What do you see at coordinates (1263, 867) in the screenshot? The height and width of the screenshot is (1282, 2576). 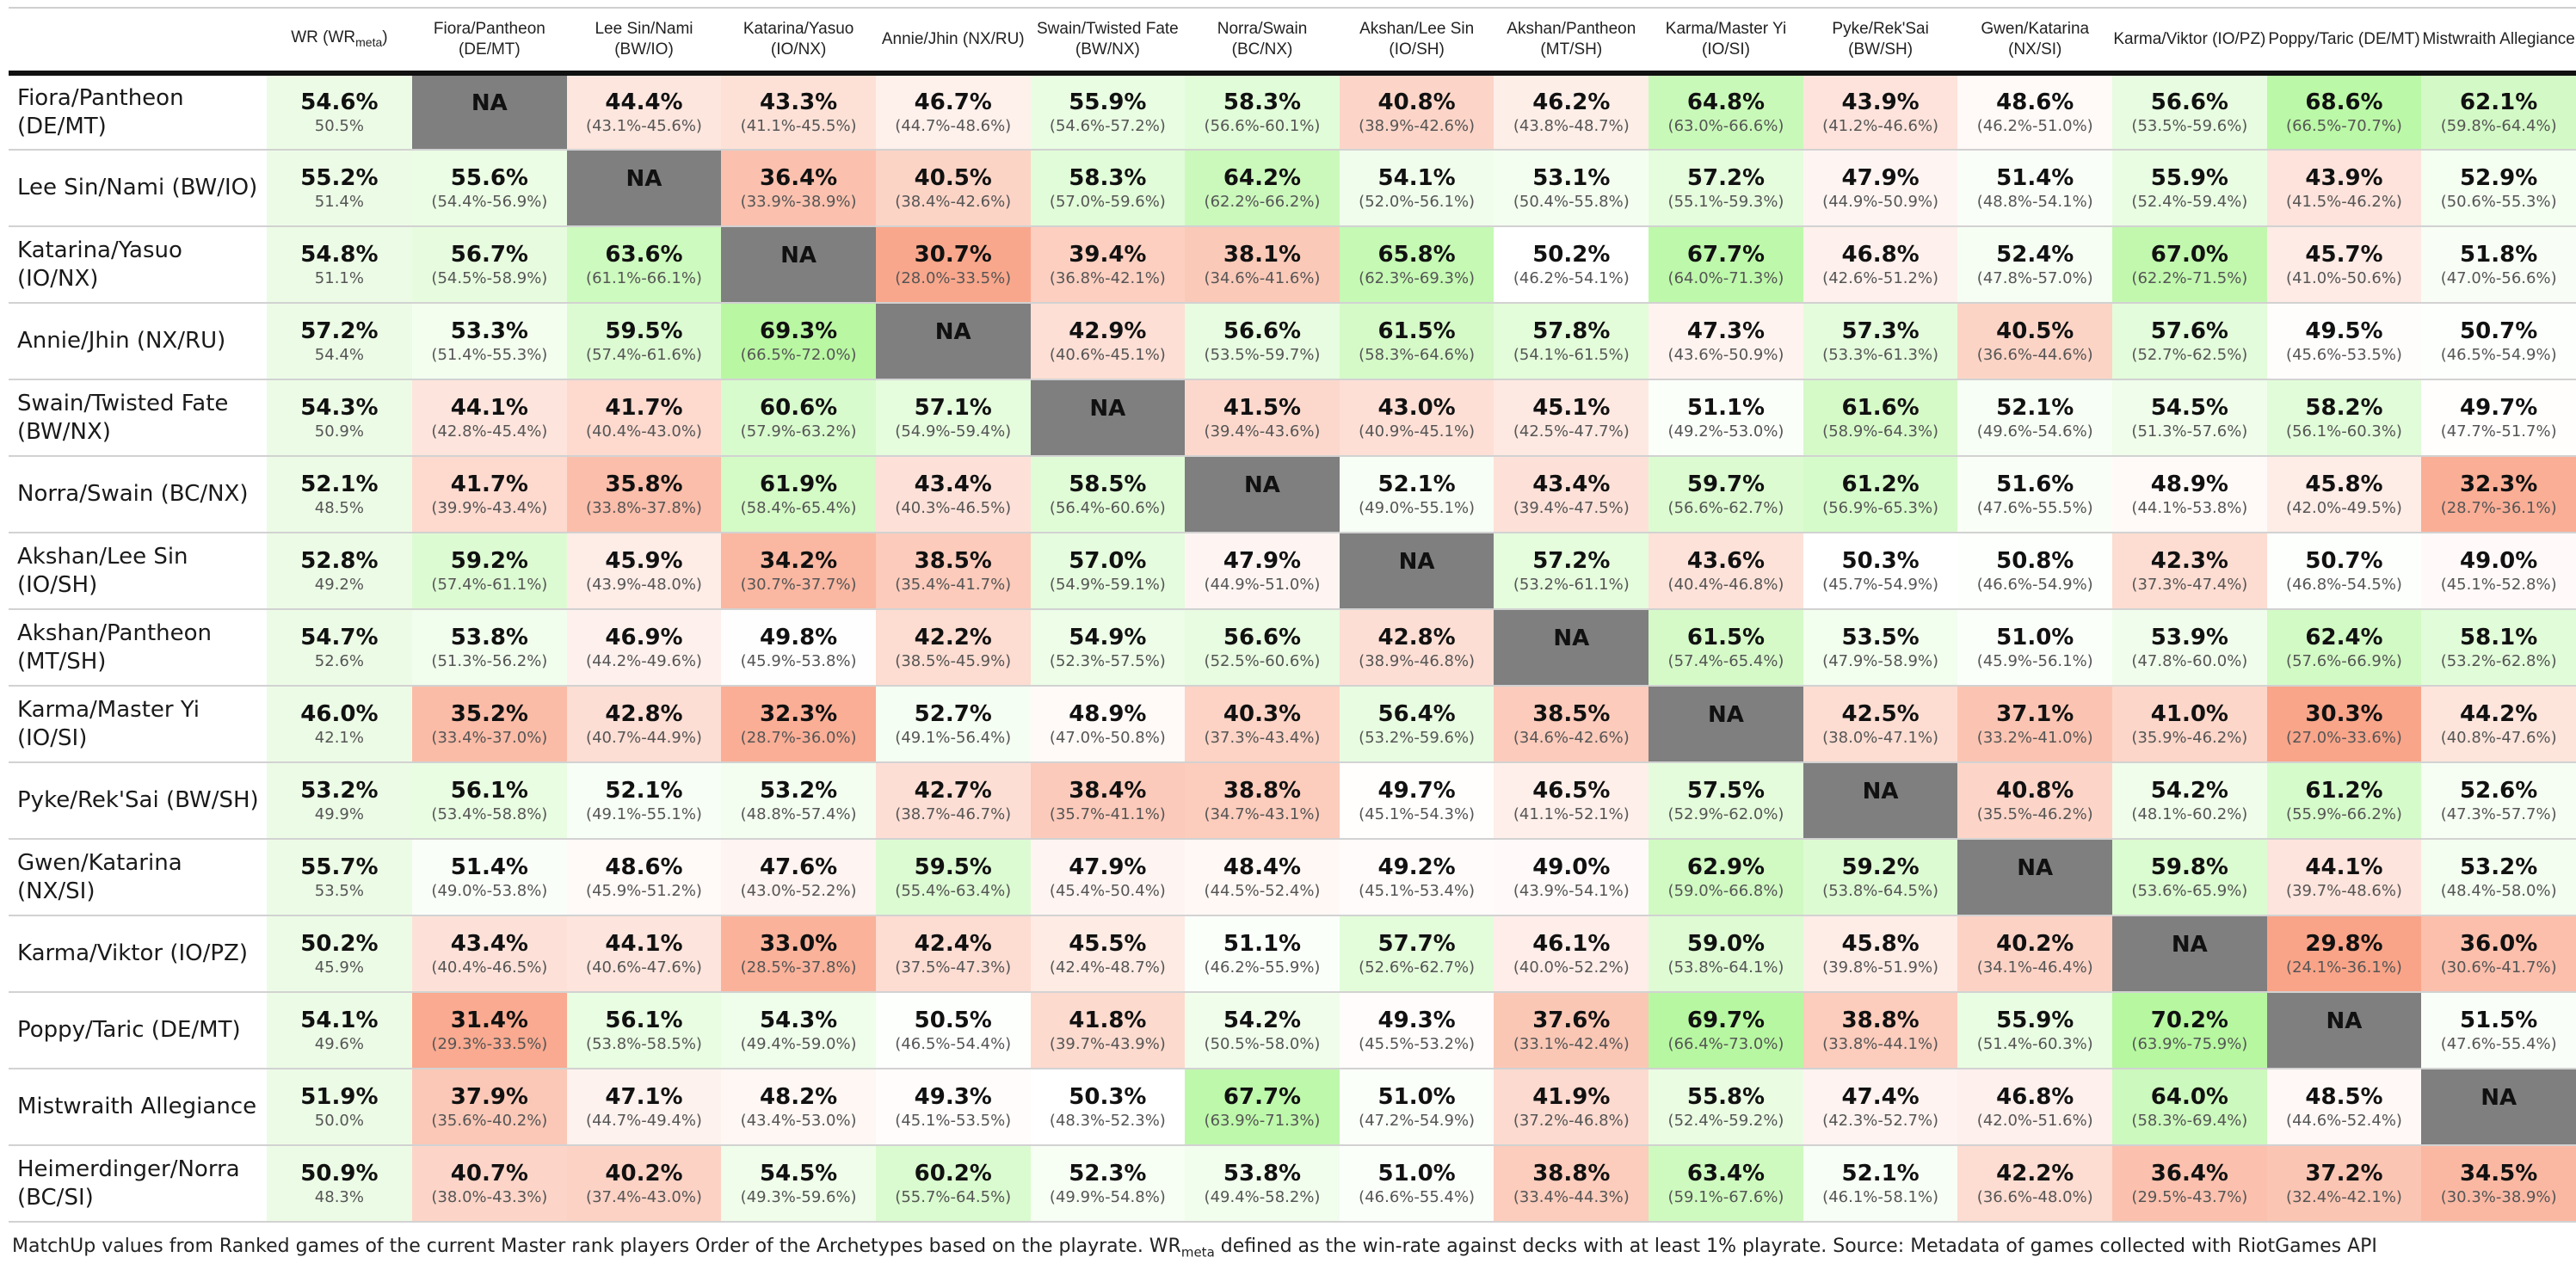 I see `matchup-value: 48.4%` at bounding box center [1263, 867].